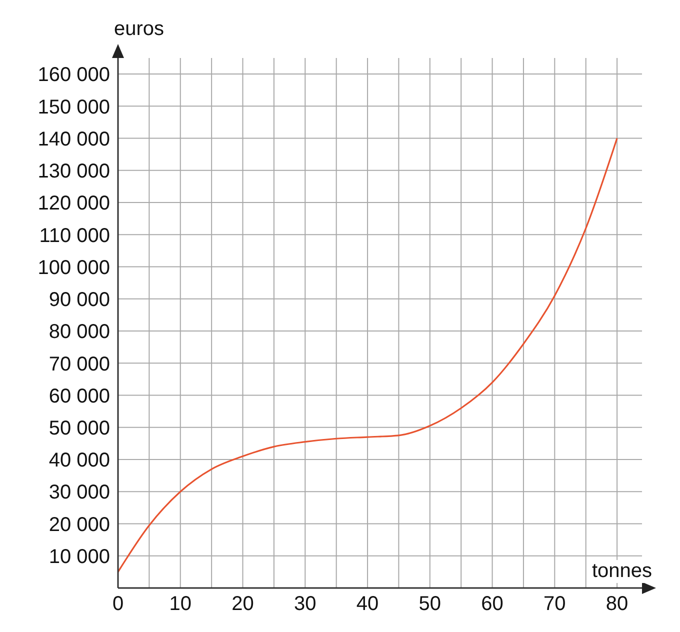  What do you see at coordinates (305, 604) in the screenshot?
I see `x-tick-label: 30` at bounding box center [305, 604].